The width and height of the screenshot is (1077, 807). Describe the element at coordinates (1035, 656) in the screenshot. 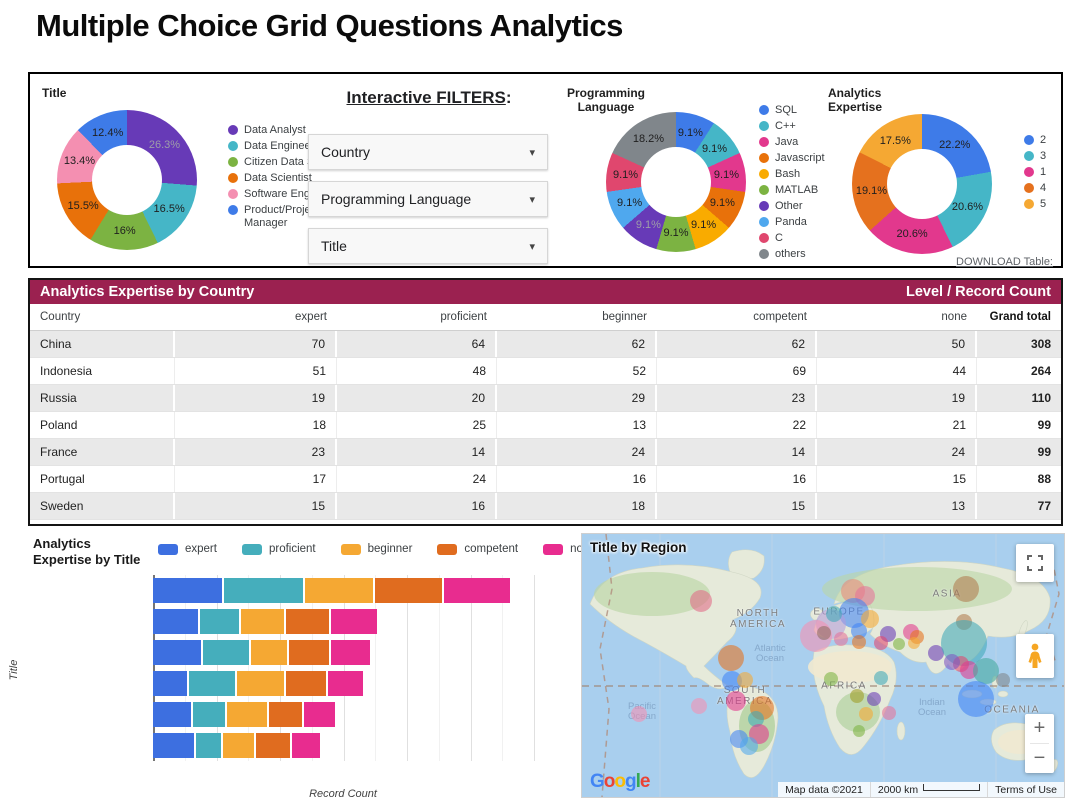

I see `pegman-button` at that location.